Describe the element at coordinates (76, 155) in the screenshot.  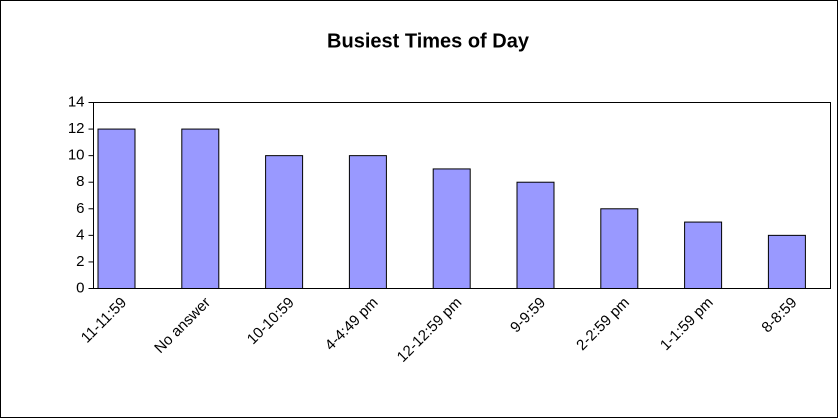
I see `y-tick-label: 10` at that location.